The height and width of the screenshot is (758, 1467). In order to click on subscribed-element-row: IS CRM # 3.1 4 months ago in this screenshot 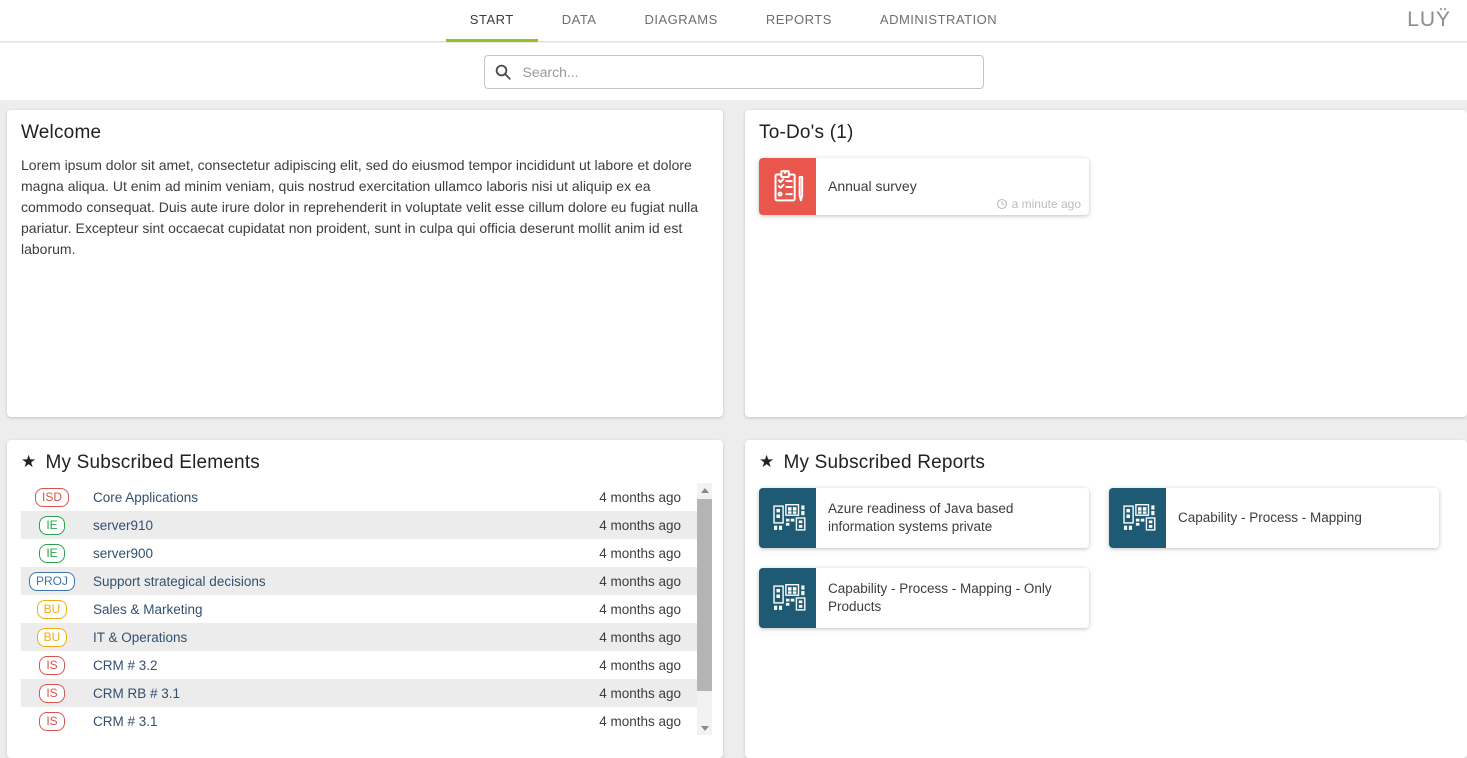, I will do `click(365, 721)`.